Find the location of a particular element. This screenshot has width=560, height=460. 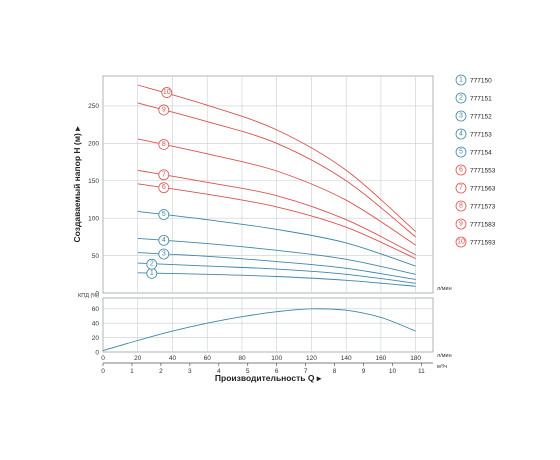

legend-entry-label: 777153 is located at coordinates (481, 134).